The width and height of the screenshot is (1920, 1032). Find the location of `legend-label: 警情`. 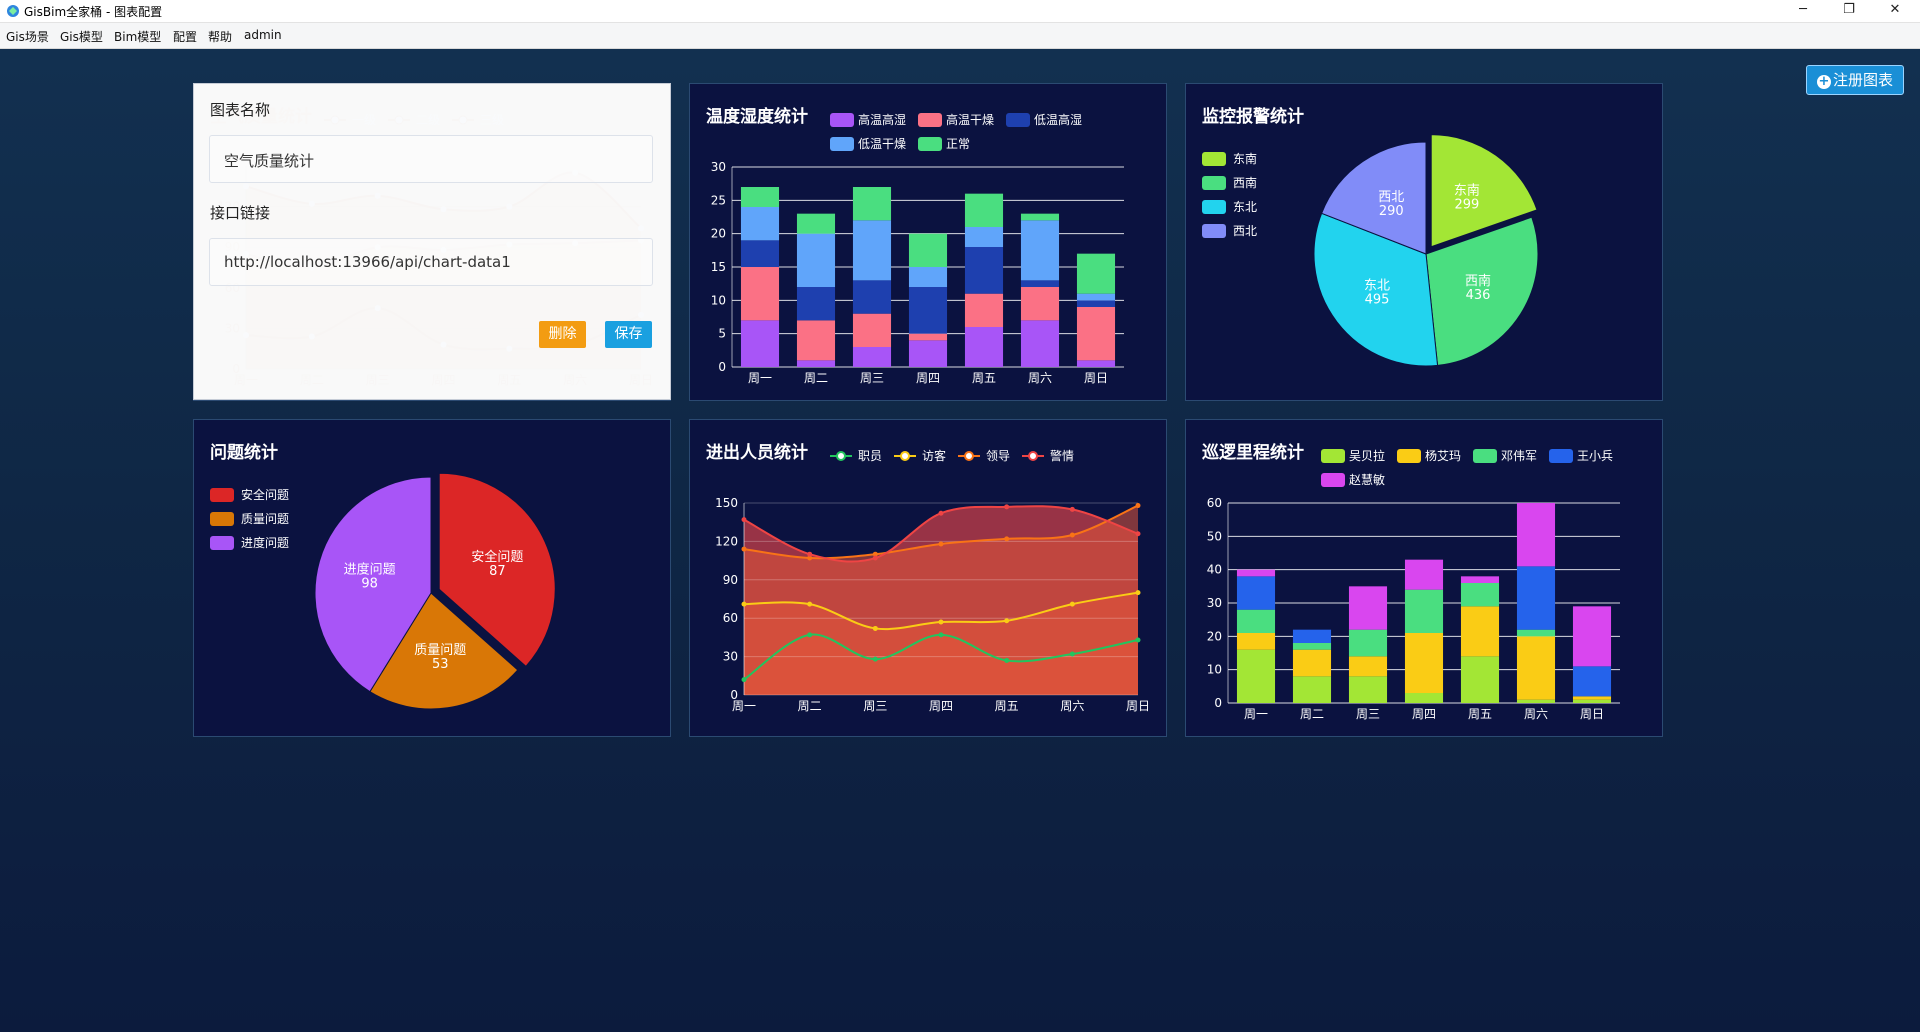

legend-label: 警情 is located at coordinates (1062, 455).